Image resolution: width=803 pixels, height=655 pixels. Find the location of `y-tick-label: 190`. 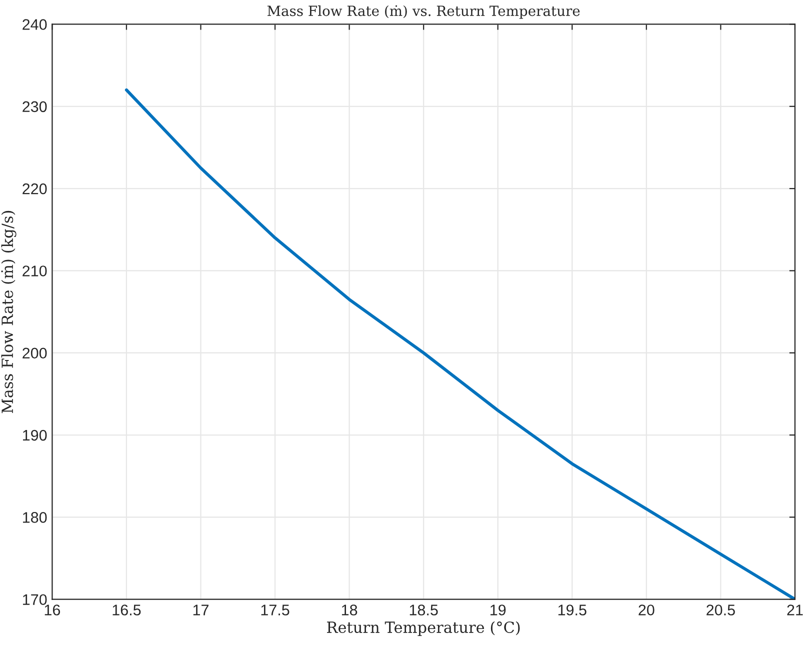

y-tick-label: 190 is located at coordinates (35, 435).